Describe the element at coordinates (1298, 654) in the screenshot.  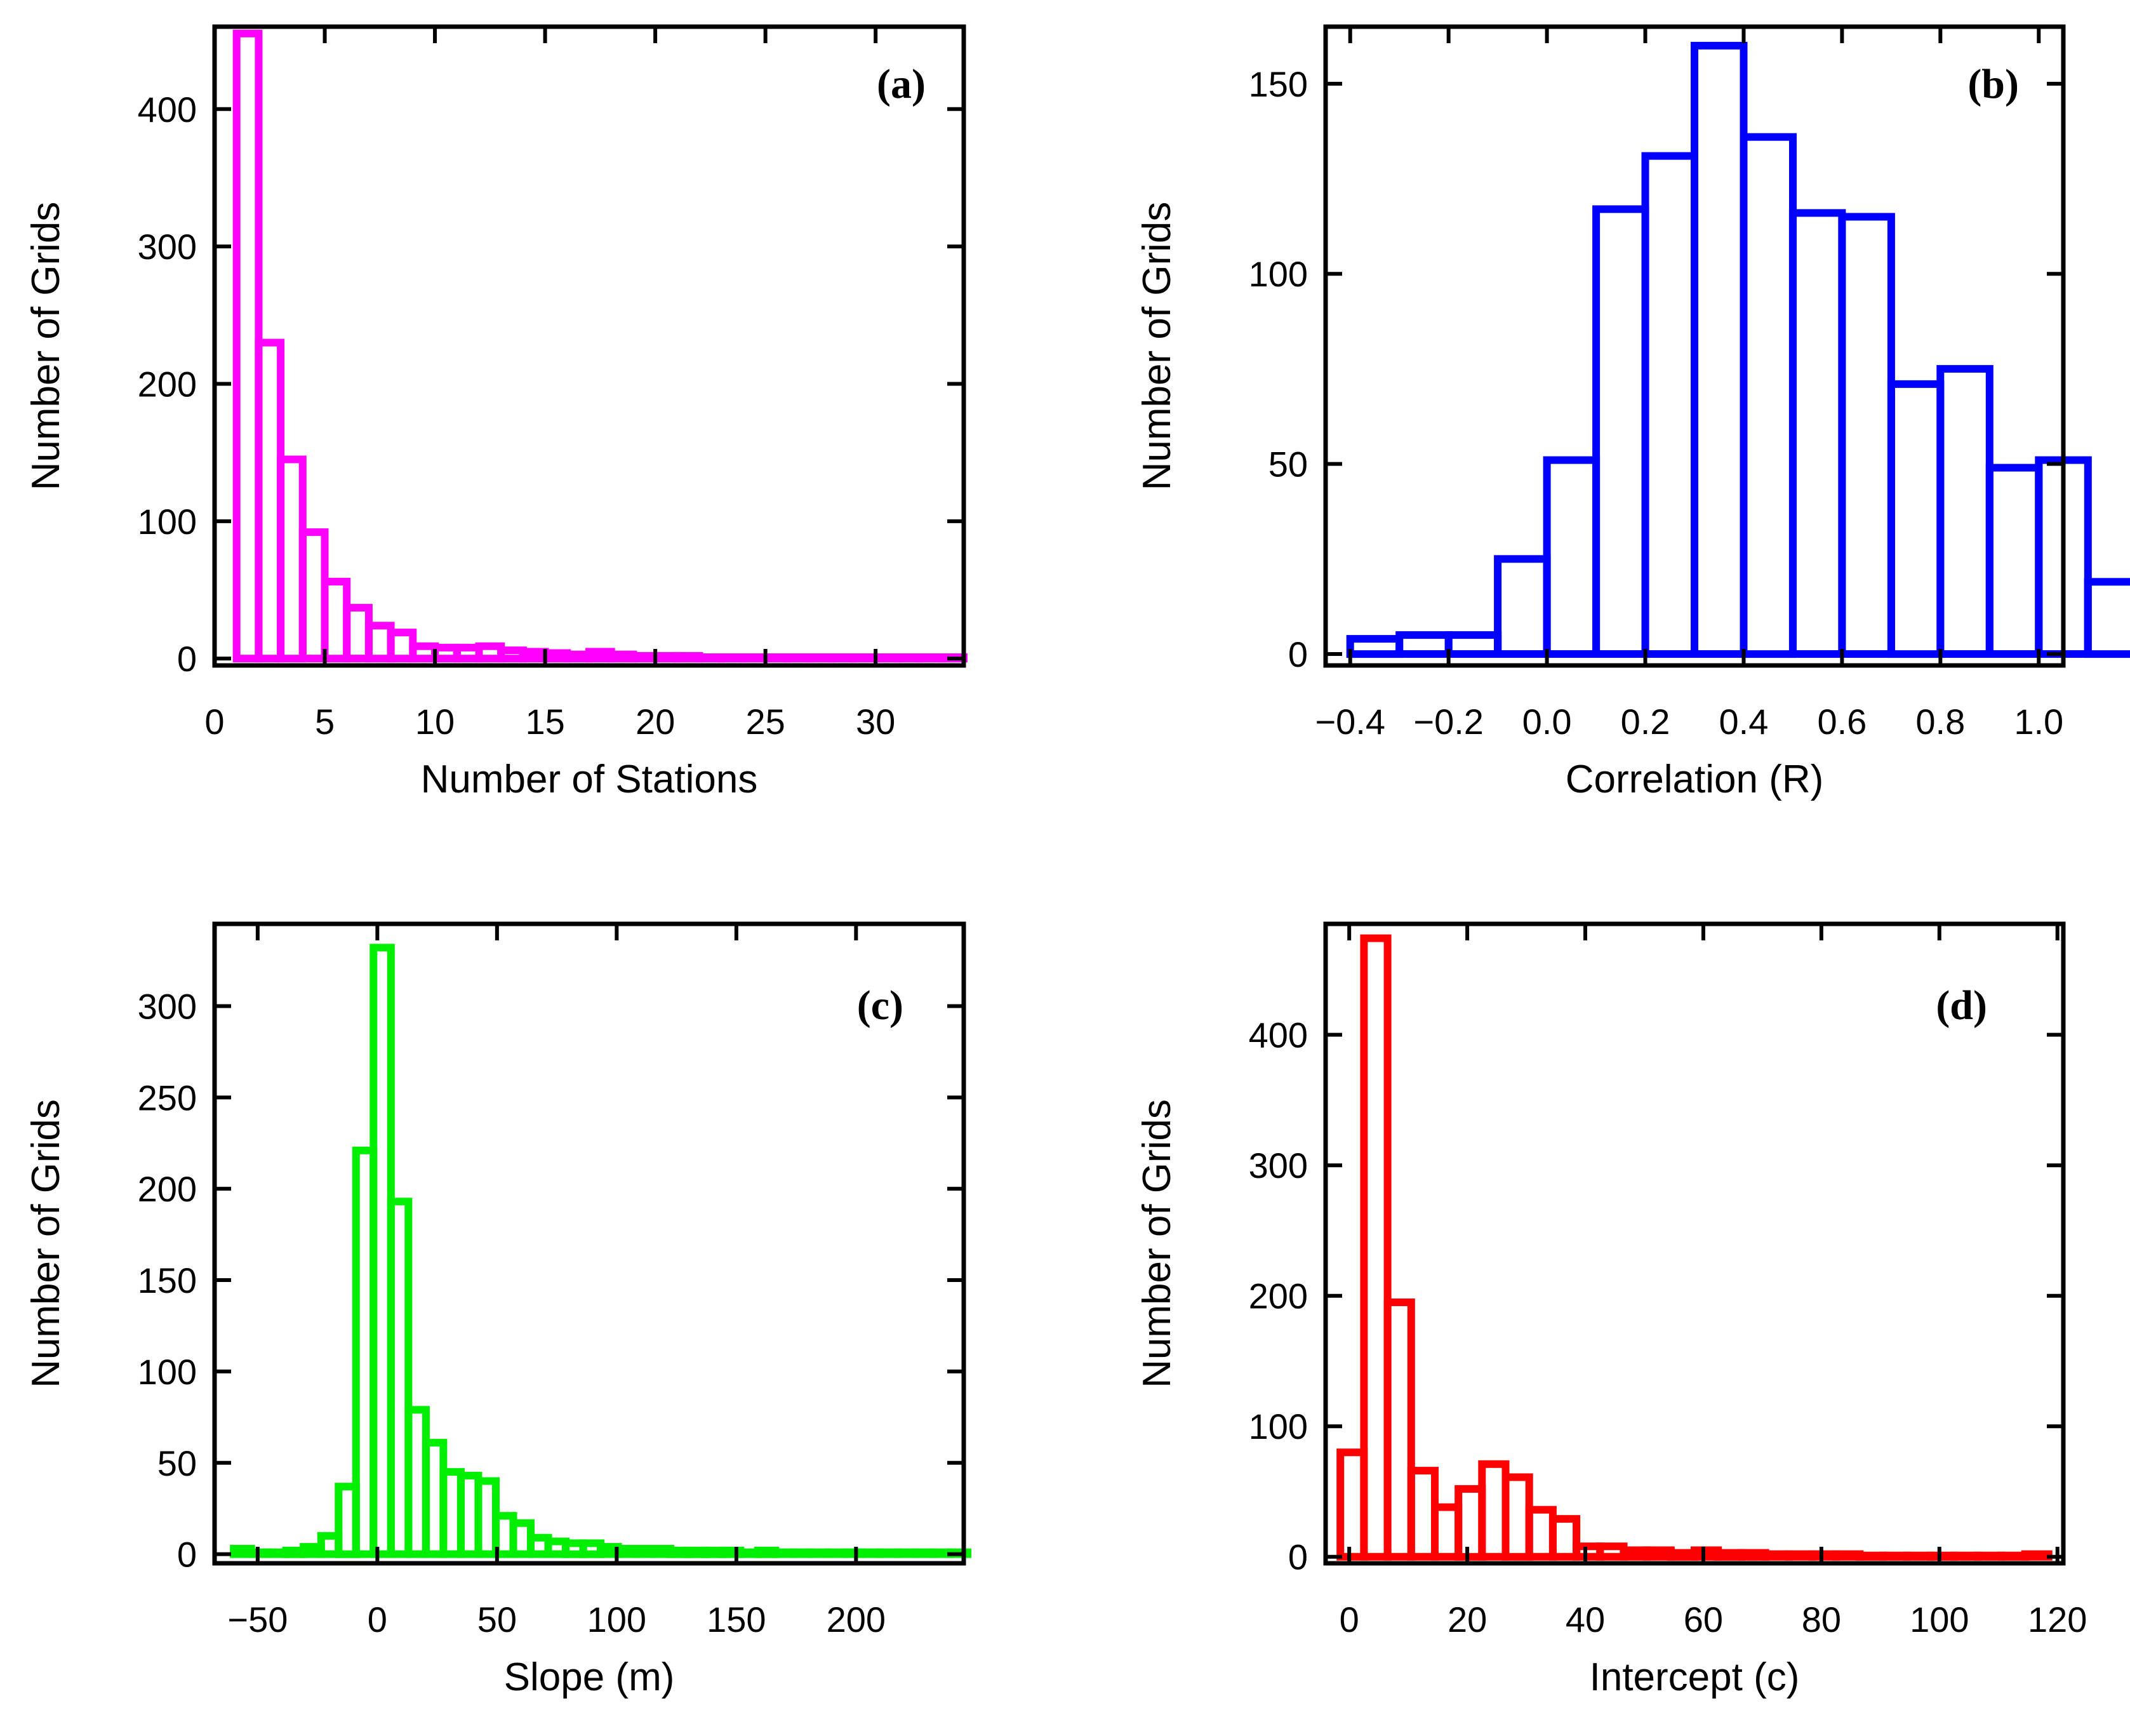
I see `y-tick-label-b-0: 0` at that location.